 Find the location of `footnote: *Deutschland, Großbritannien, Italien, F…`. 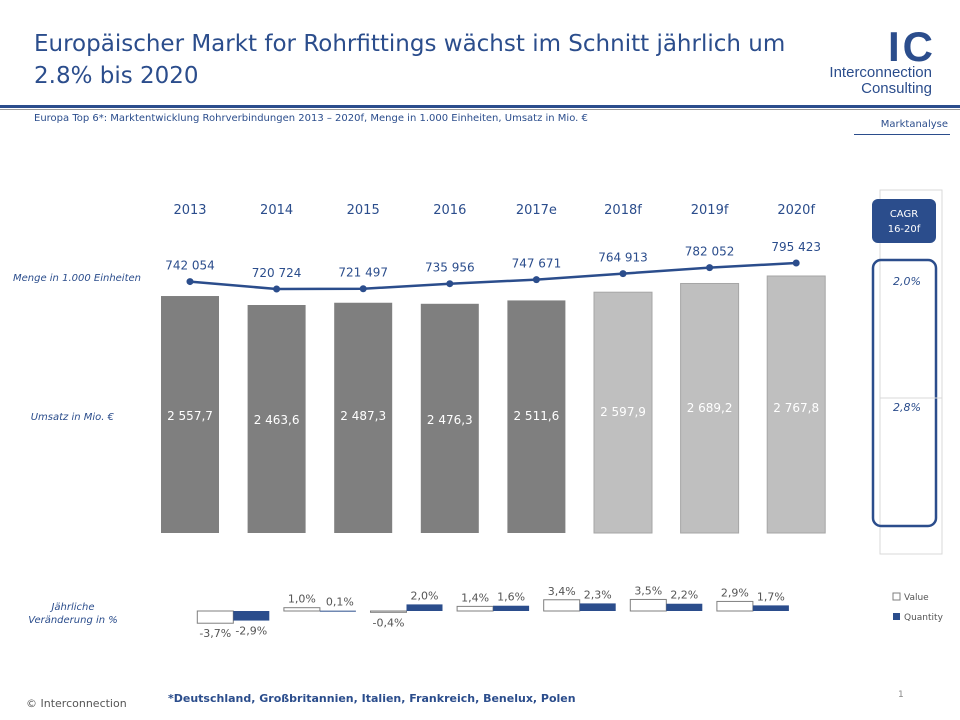

footnote: *Deutschland, Großbritannien, Italien, F… is located at coordinates (372, 698).